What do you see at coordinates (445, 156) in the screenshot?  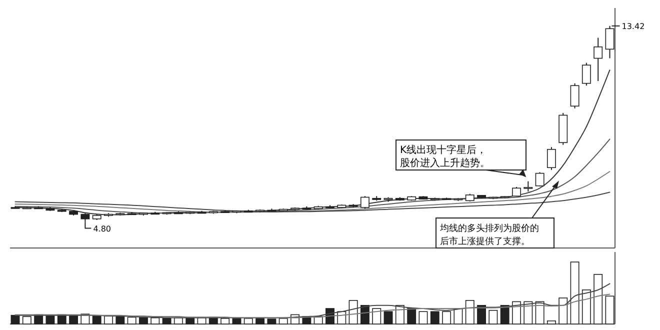 I see `annotation: K线出现十字星后，股价进入上升趋势。` at bounding box center [445, 156].